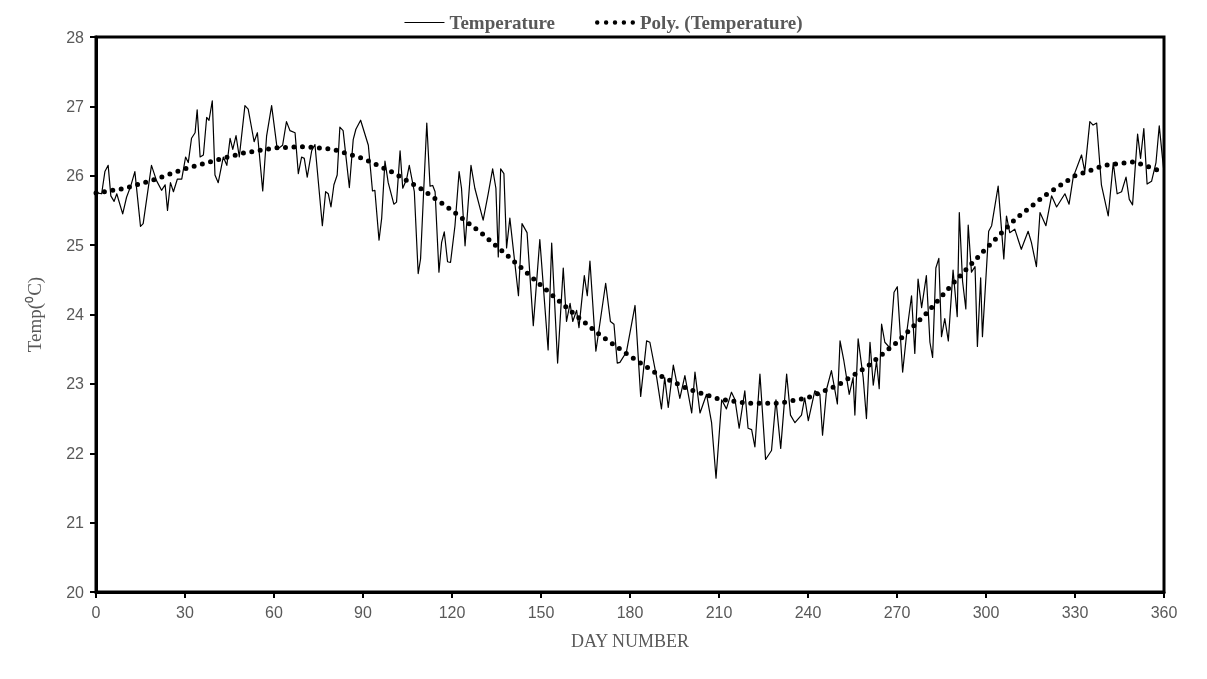  Describe the element at coordinates (808, 612) in the screenshot. I see `x-tick-label: 240` at that location.